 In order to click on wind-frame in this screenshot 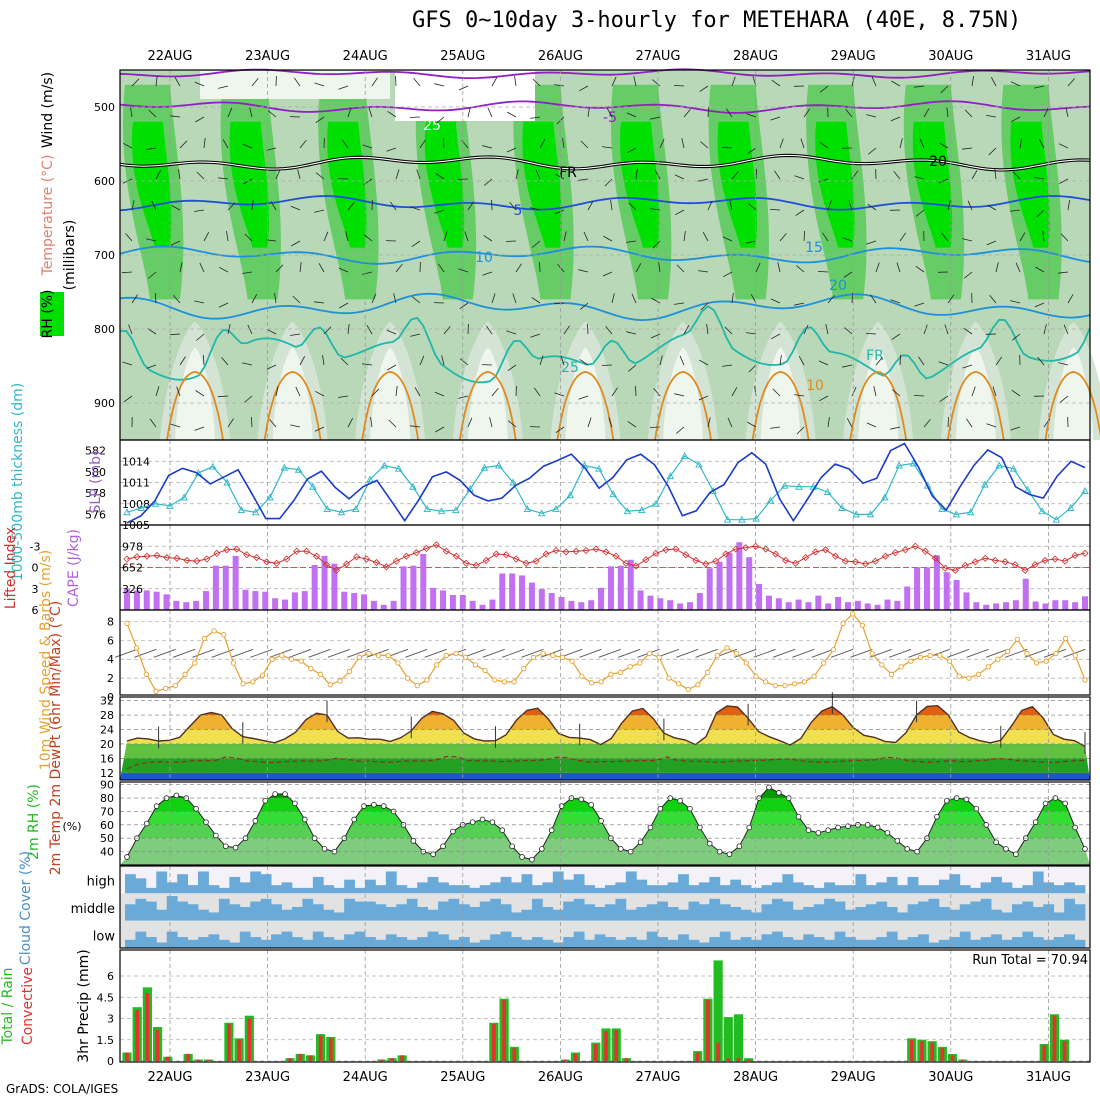, I will do `click(605, 652)`.